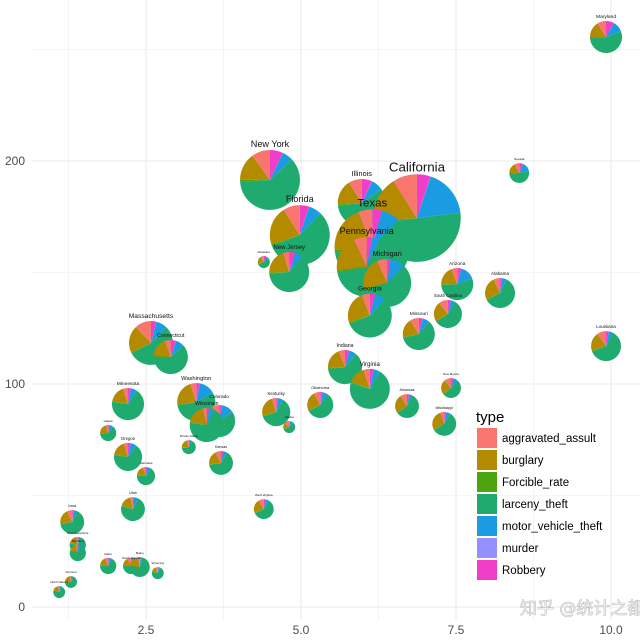 The width and height of the screenshot is (640, 640). I want to click on pie-label: Utah, so click(133, 493).